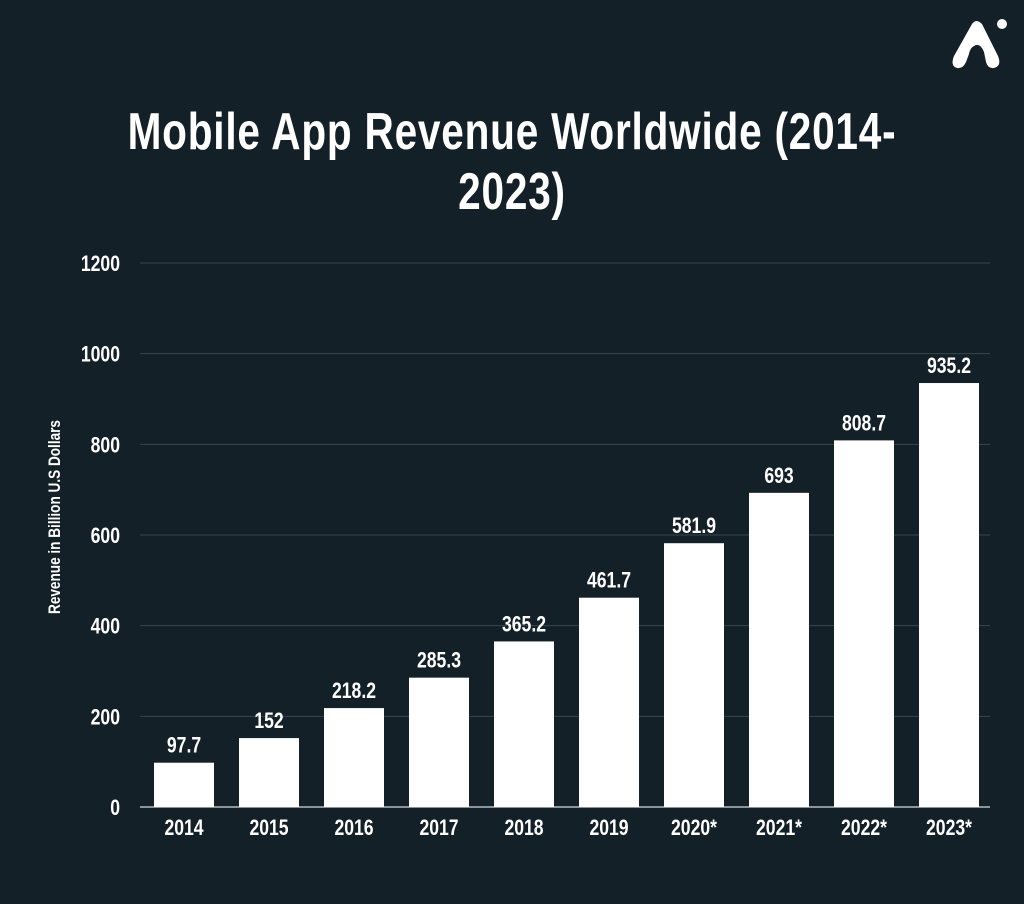 This screenshot has width=1024, height=904. Describe the element at coordinates (778, 476) in the screenshot. I see `data-label: 693` at that location.